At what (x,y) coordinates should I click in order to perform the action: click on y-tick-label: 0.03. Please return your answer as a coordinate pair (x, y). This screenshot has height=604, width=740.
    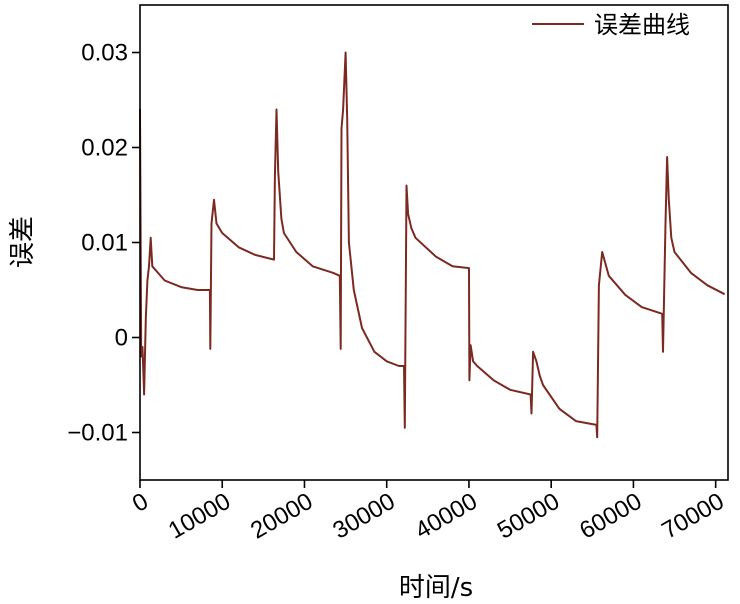
    Looking at the image, I should click on (104, 53).